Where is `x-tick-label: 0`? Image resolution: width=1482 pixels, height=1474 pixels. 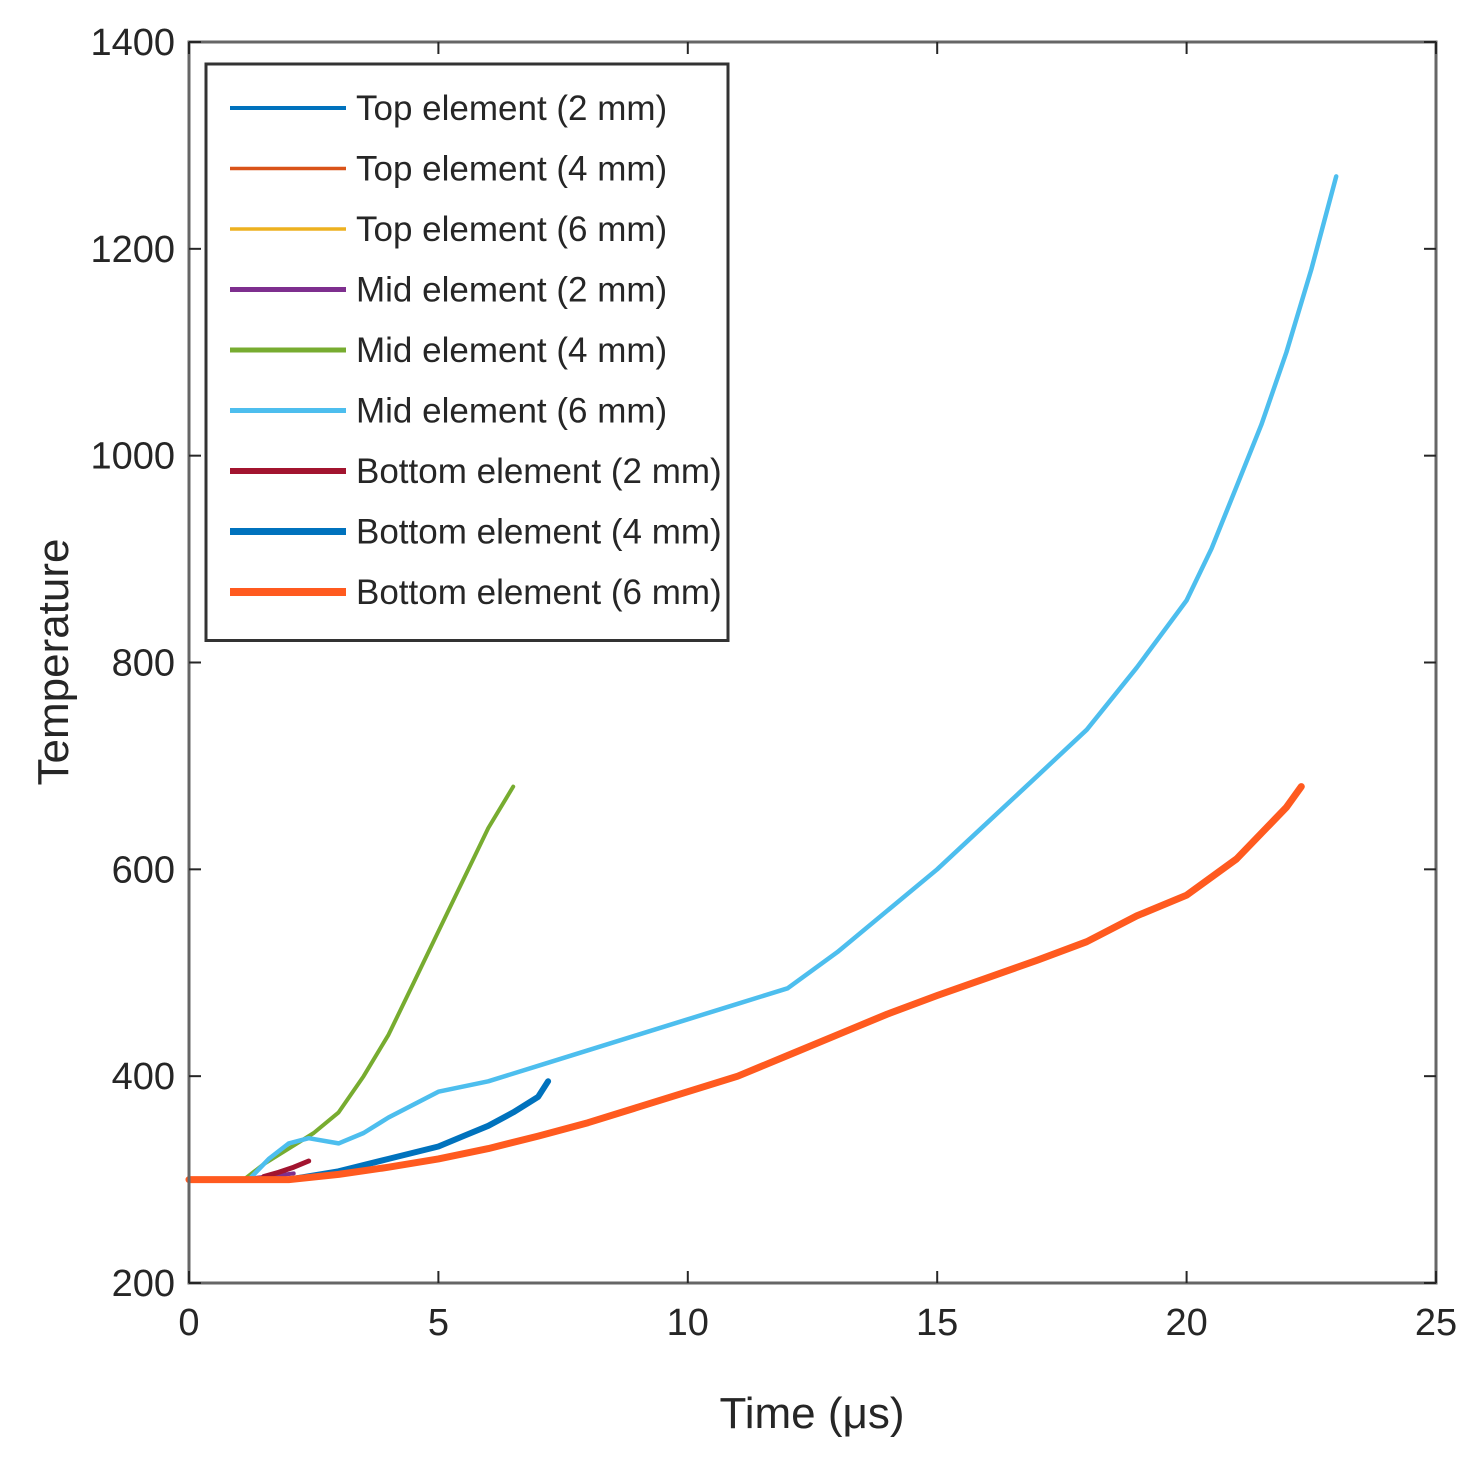
x-tick-label: 0 is located at coordinates (188, 1323).